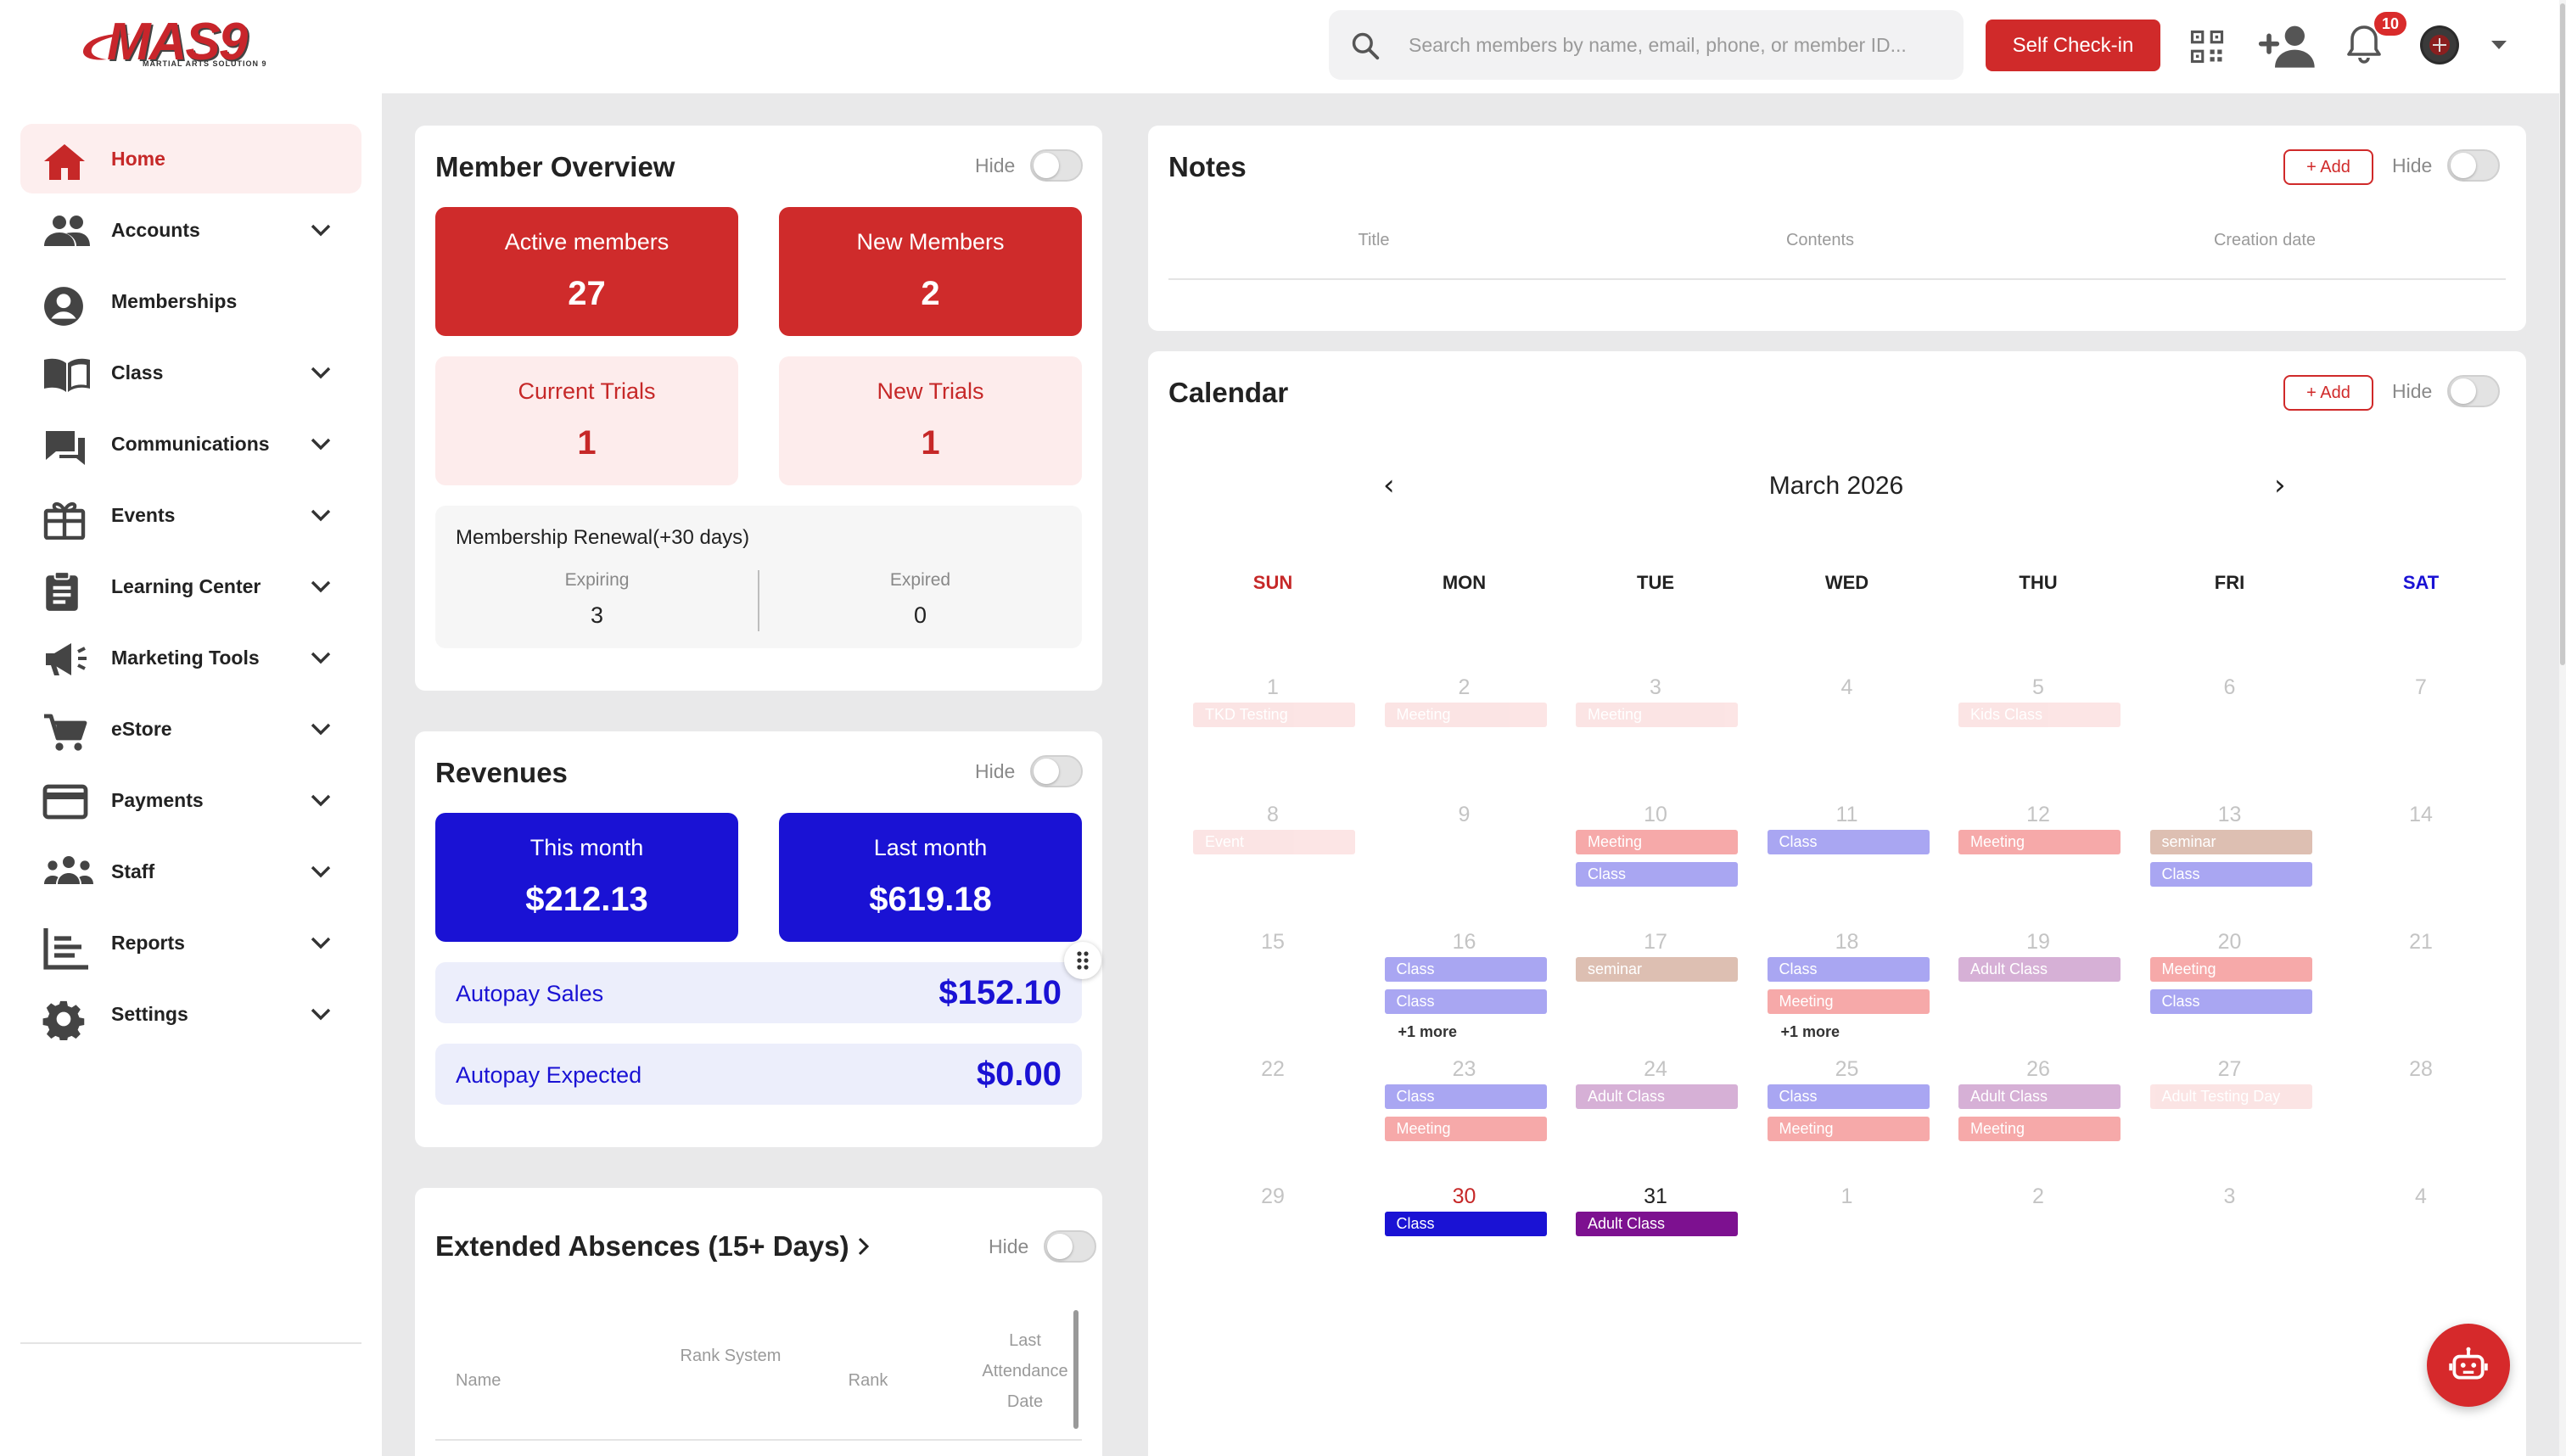 Image resolution: width=2566 pixels, height=1456 pixels. What do you see at coordinates (1464, 942) in the screenshot?
I see `calendar-day: 16` at bounding box center [1464, 942].